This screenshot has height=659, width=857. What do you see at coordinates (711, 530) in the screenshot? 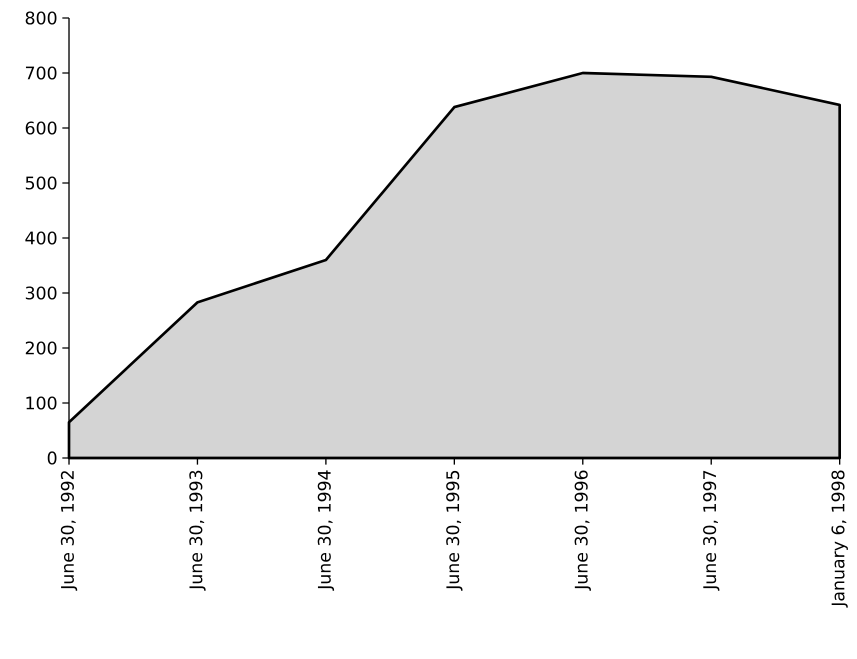
I see `x-tick-label: June 30, 1997` at bounding box center [711, 530].